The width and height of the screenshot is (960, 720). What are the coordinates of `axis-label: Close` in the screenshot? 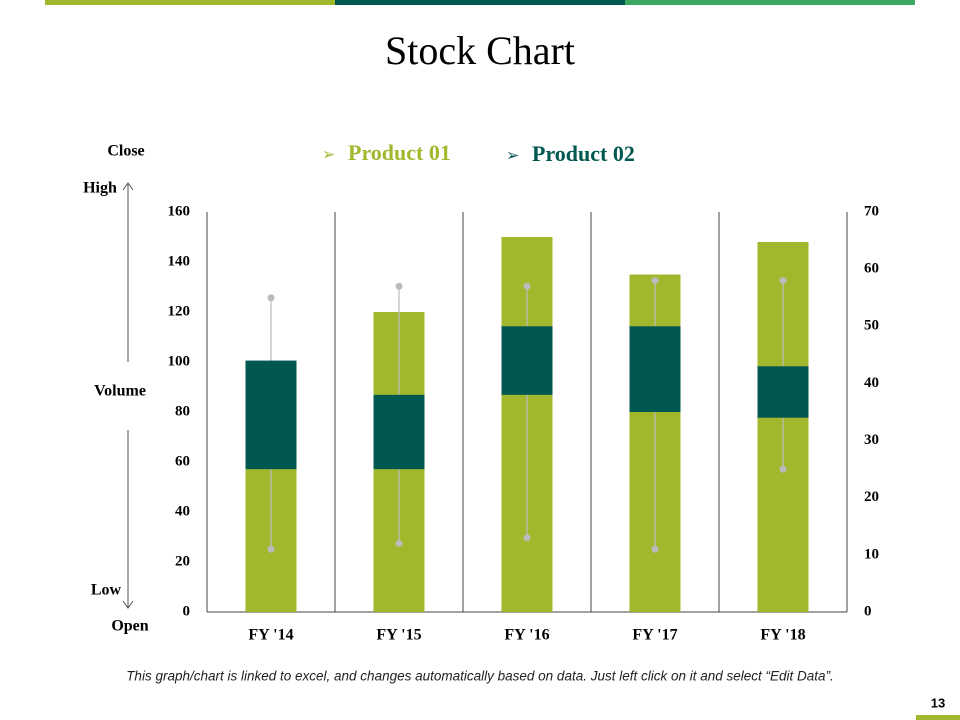 It's located at (125, 151).